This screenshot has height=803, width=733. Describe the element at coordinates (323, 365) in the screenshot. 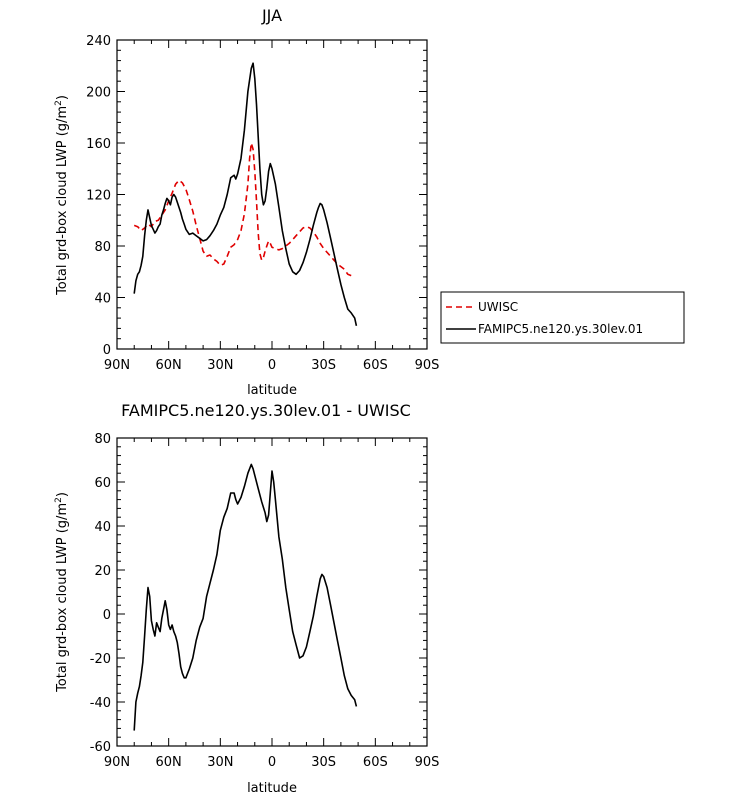

I see `top-xtick-label: 30S` at that location.